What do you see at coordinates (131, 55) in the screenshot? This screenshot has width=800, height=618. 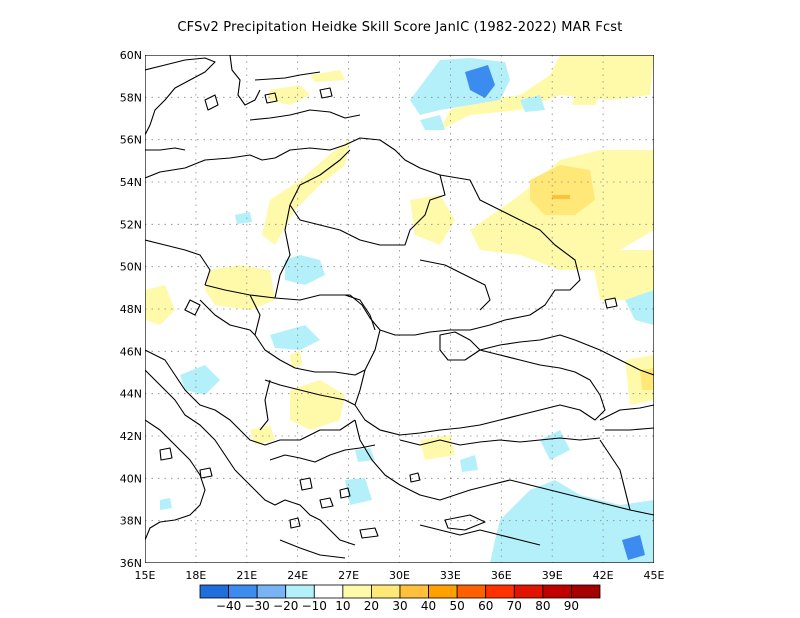 I see `lat-tick-label: 60N` at bounding box center [131, 55].